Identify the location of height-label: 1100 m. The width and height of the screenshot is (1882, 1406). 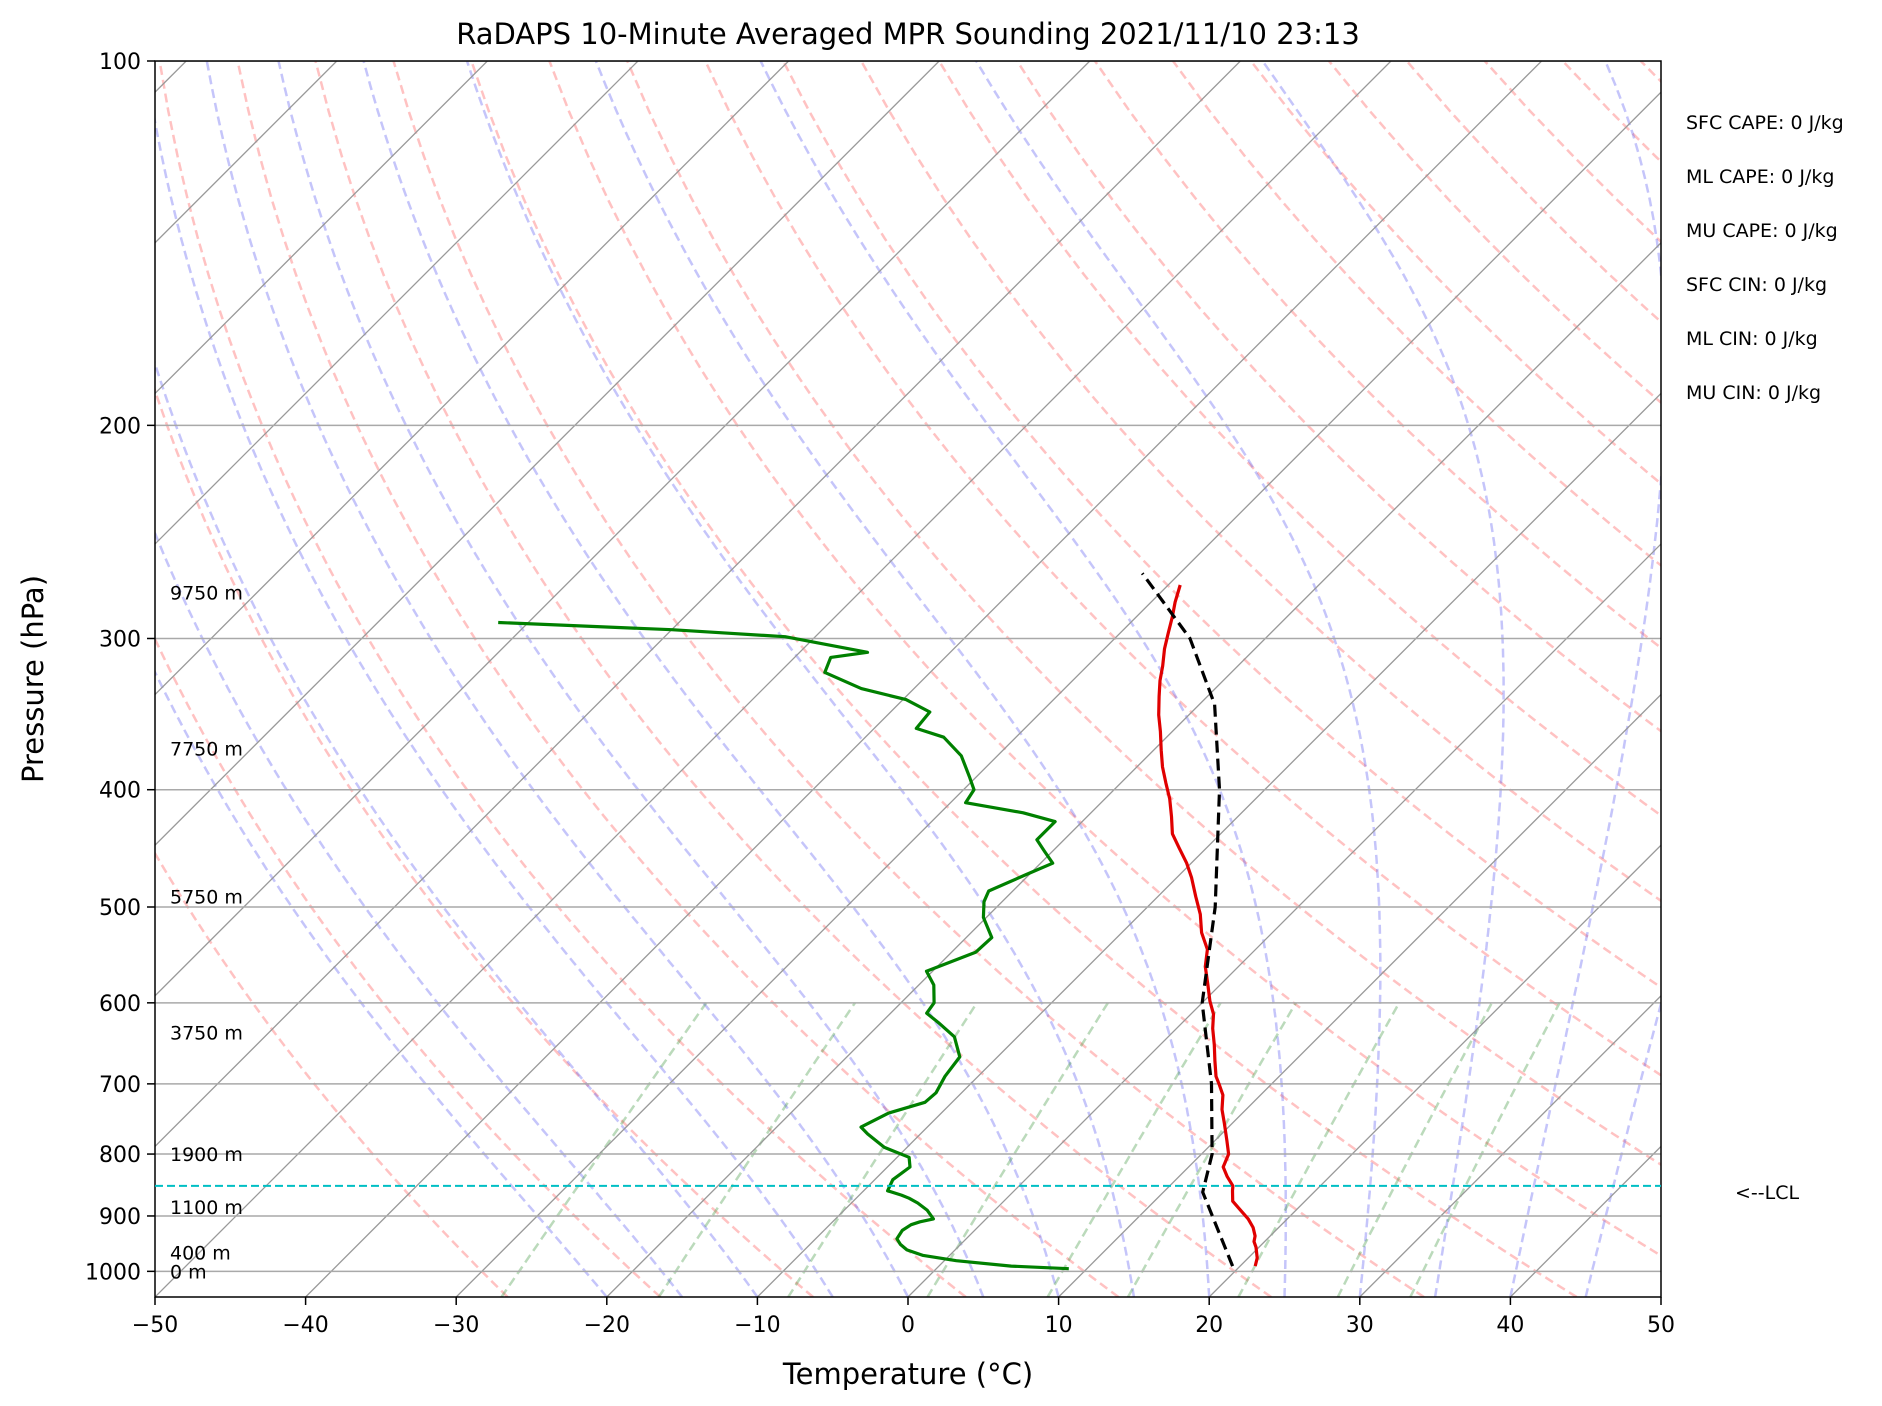
(206, 1208).